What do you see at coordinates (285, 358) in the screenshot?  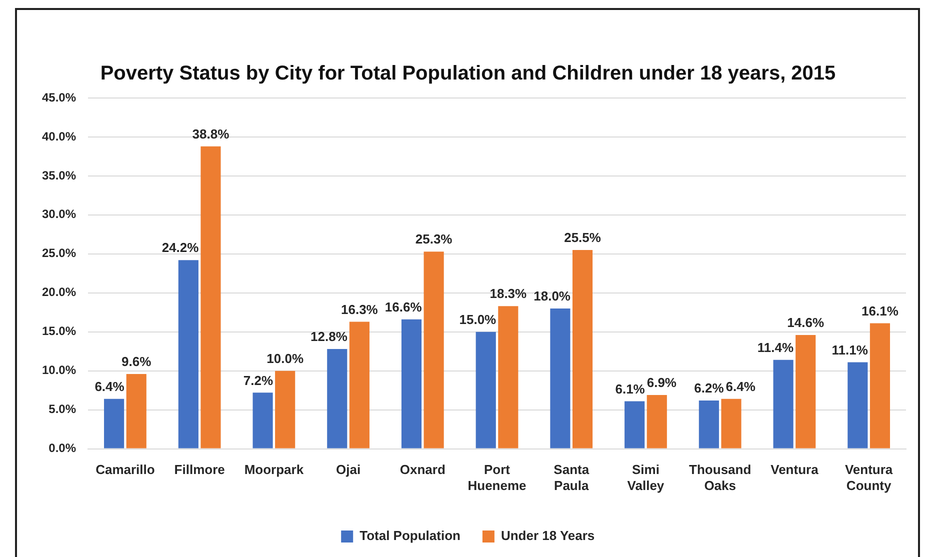 I see `data-label: 10.0%` at bounding box center [285, 358].